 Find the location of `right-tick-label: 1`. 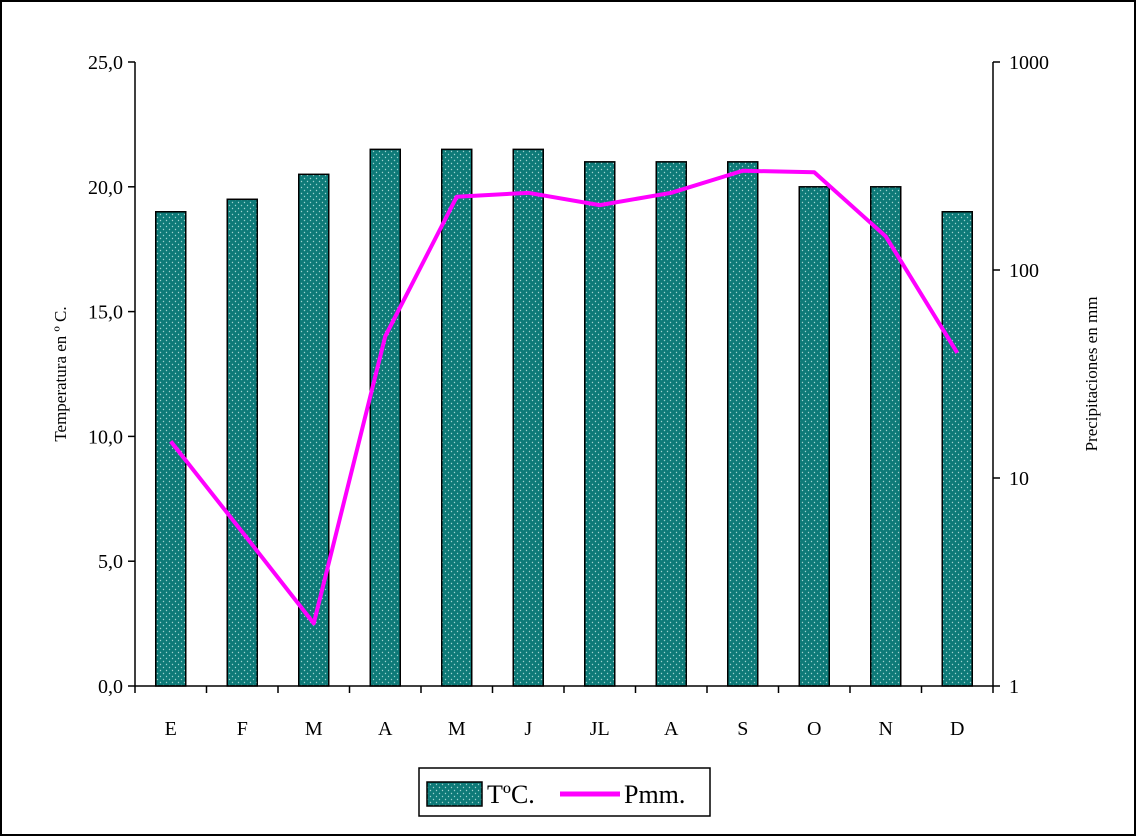

right-tick-label: 1 is located at coordinates (1014, 687).